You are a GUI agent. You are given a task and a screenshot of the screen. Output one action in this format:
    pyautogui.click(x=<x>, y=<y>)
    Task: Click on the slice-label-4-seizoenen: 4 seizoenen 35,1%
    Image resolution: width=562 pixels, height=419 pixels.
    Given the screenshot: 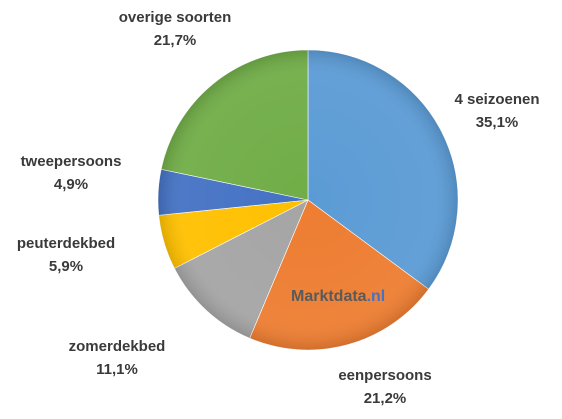 What is the action you would take?
    pyautogui.click(x=496, y=111)
    